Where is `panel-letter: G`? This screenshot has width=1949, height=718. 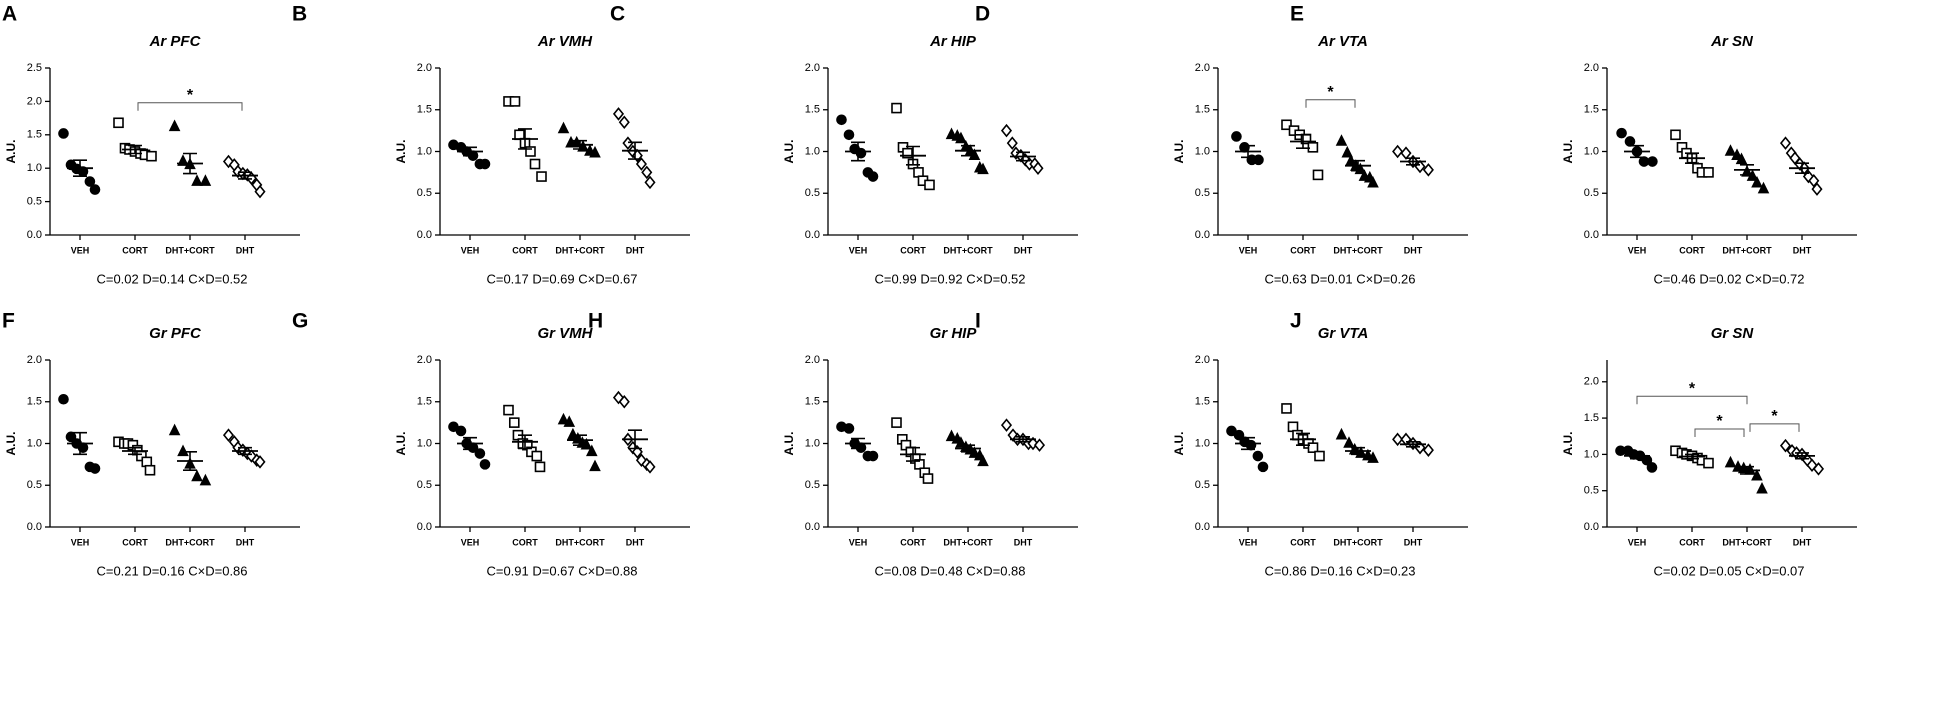
panel-letter: G is located at coordinates (300, 321).